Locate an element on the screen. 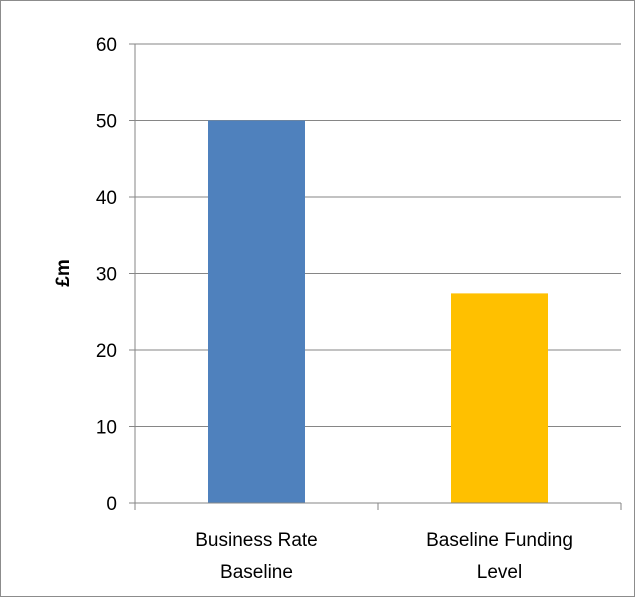 The width and height of the screenshot is (635, 598). x-category-label: Business Rate Baseline is located at coordinates (256, 556).